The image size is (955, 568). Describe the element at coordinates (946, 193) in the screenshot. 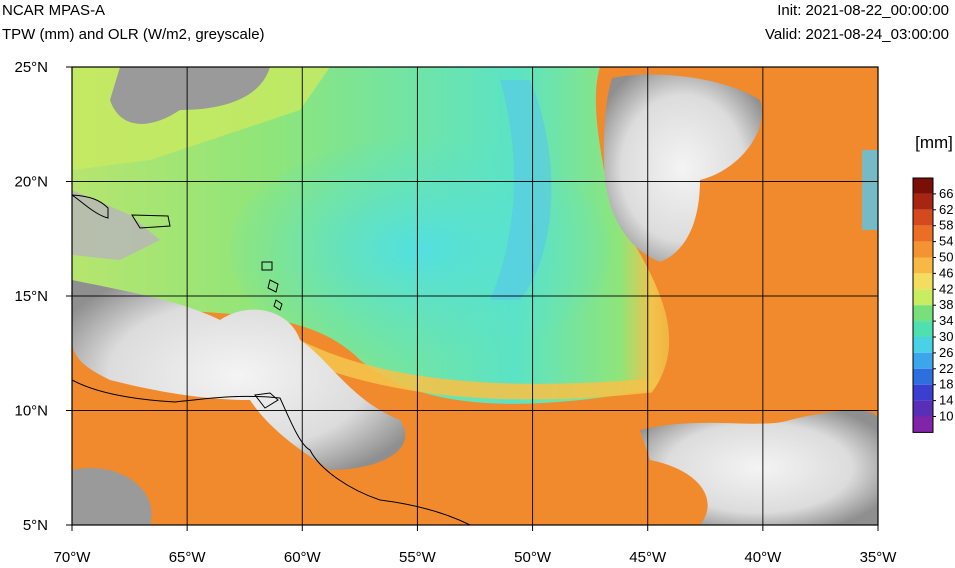

I see `colorbar-label: 66` at that location.